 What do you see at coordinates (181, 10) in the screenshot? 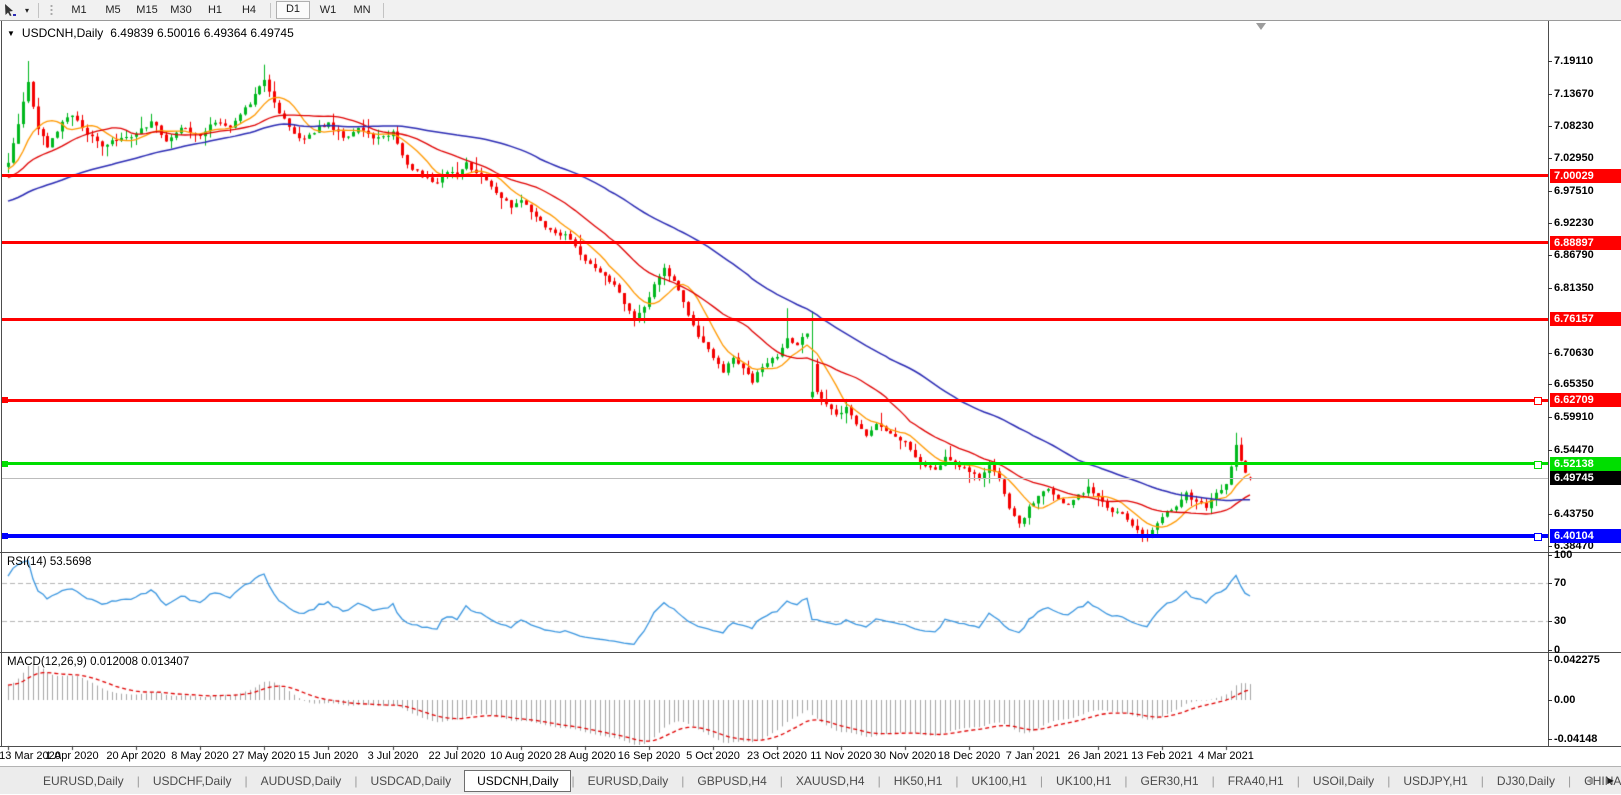
I see `timeframe-button-m30: M30` at bounding box center [181, 10].